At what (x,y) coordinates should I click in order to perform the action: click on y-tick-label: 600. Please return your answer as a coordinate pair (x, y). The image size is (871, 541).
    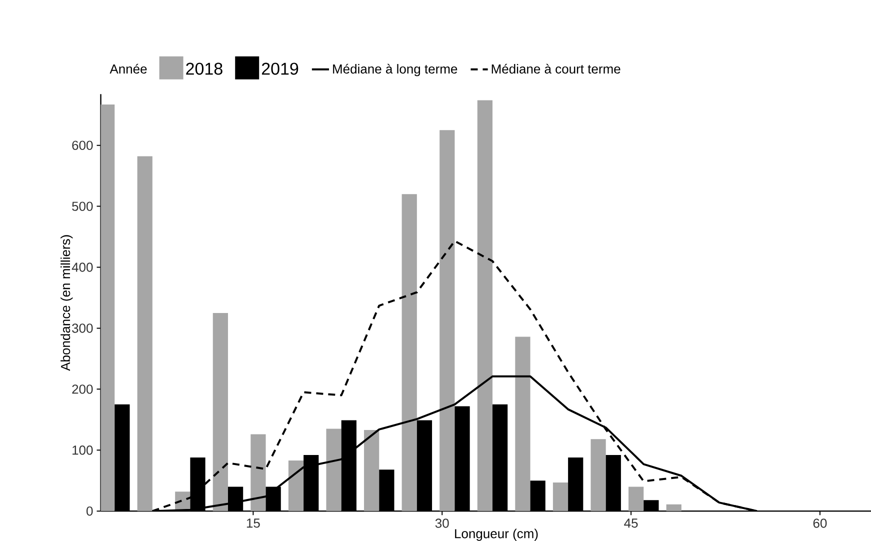
    Looking at the image, I should click on (82, 145).